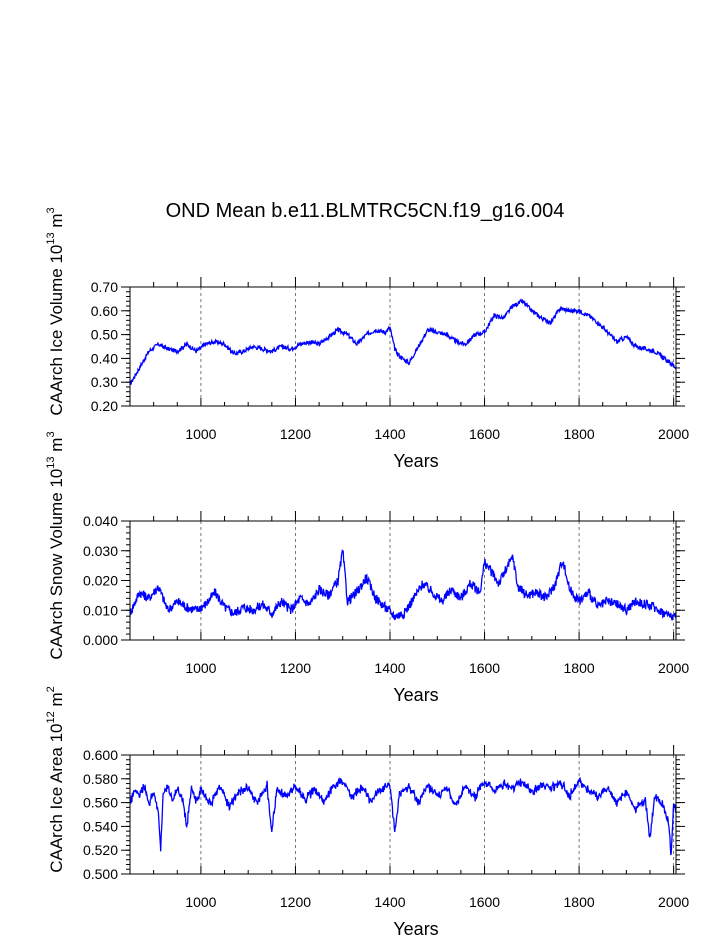 The height and width of the screenshot is (935, 723). Describe the element at coordinates (55, 311) in the screenshot. I see `y-axis-label: CAArch Ice Volume 1013 m3` at that location.